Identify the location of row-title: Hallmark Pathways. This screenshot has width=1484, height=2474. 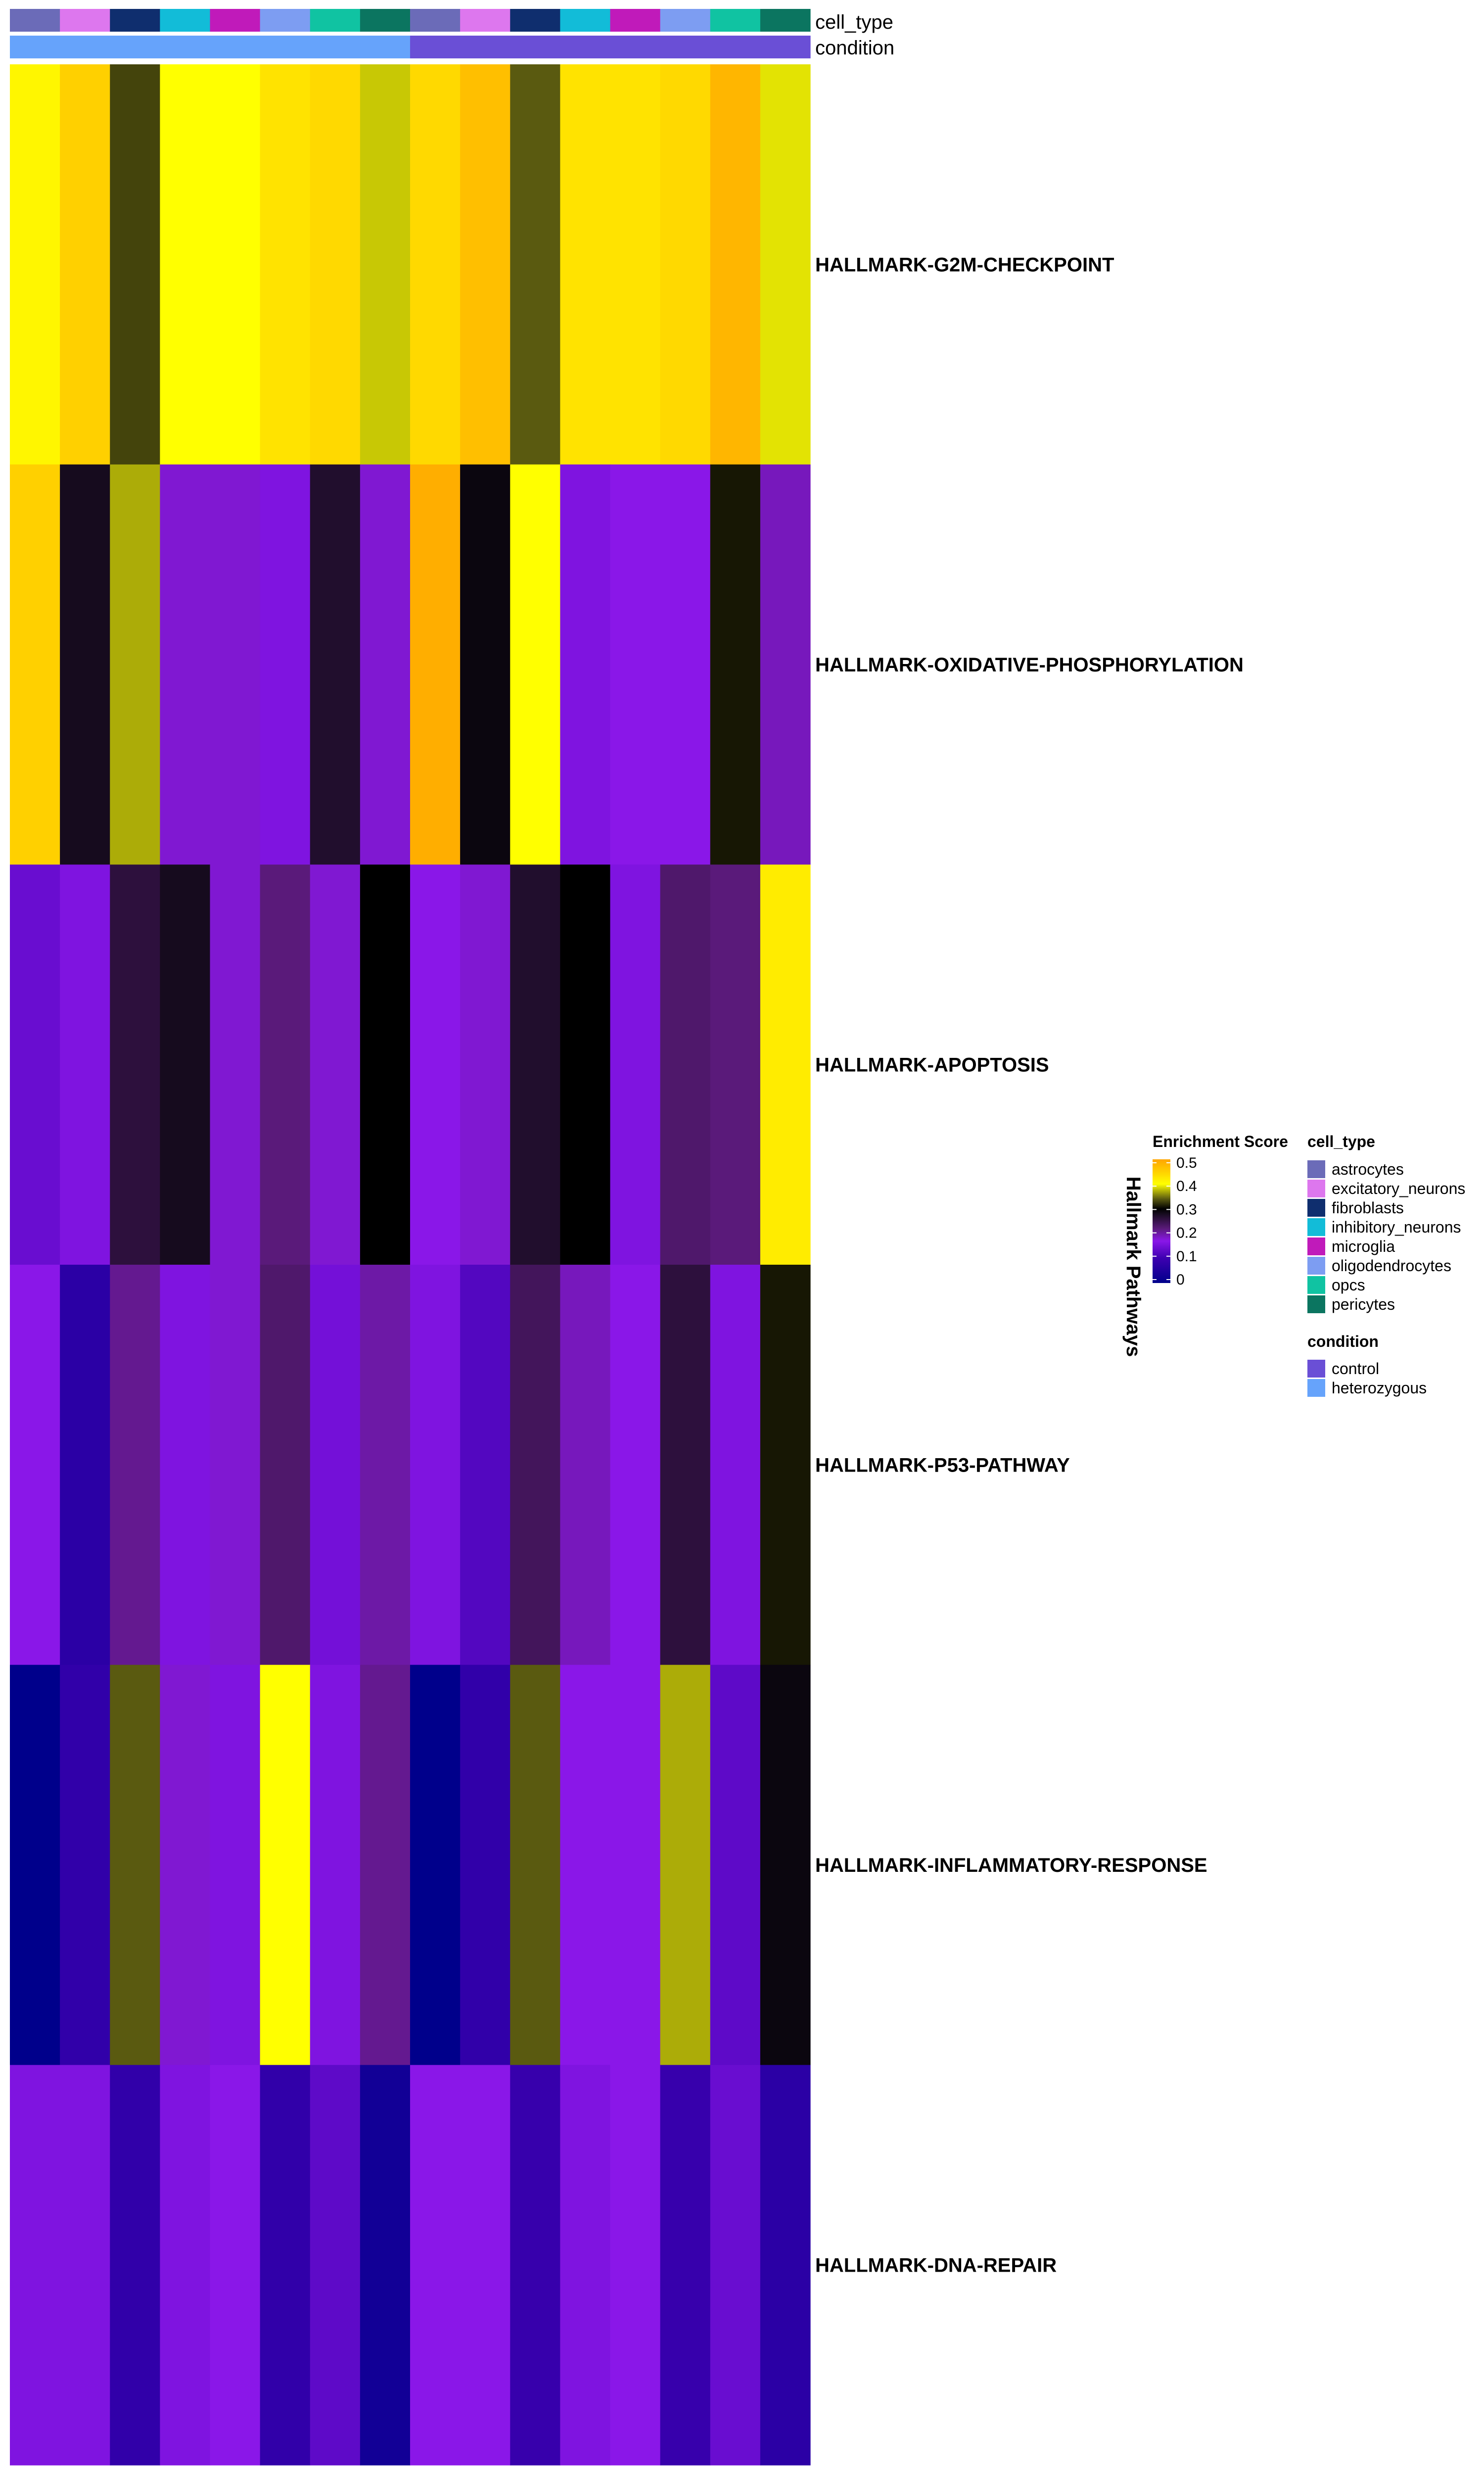
(1133, 1267).